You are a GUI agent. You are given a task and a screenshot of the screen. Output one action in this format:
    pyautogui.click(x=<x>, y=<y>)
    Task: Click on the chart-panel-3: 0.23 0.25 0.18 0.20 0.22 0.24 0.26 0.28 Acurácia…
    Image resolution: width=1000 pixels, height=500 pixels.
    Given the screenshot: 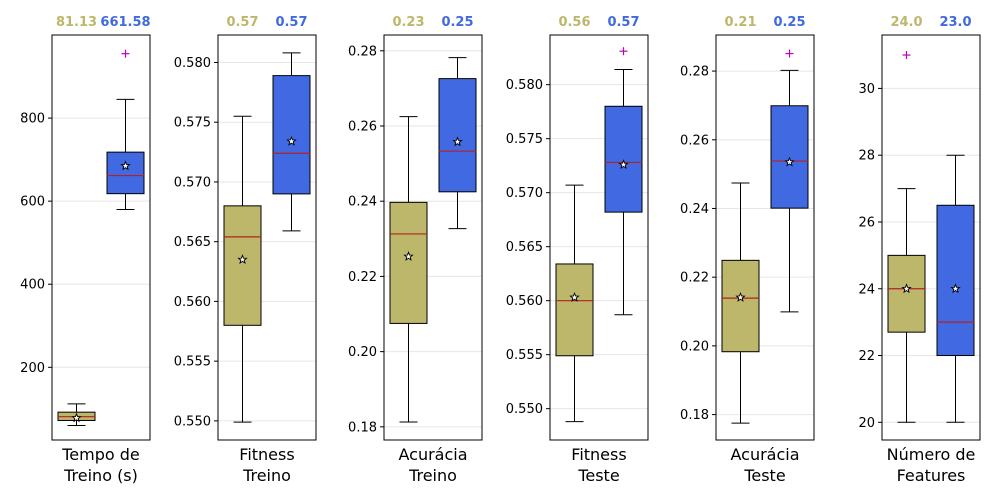 What is the action you would take?
    pyautogui.click(x=415, y=250)
    